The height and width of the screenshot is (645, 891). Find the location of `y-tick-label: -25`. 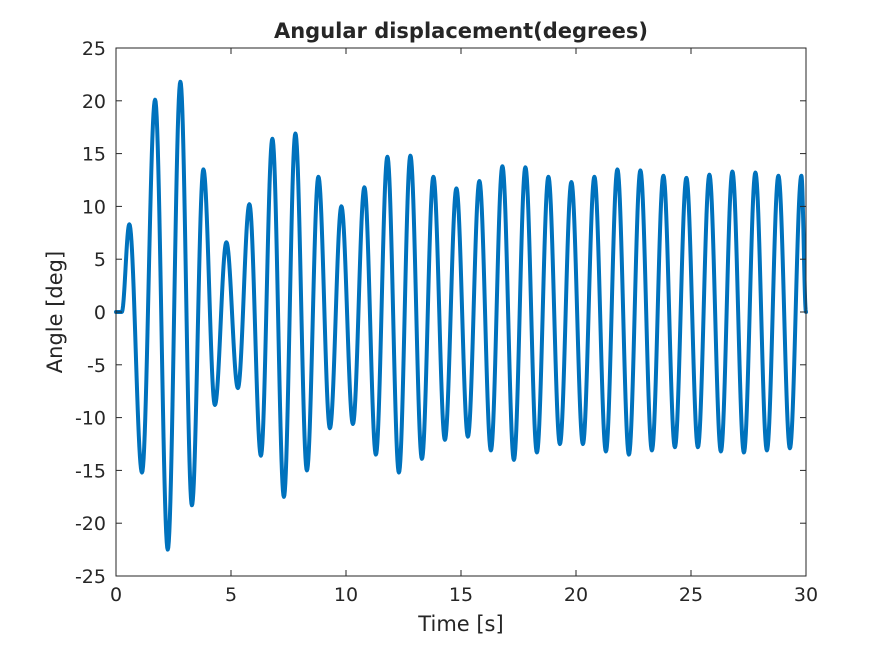

y-tick-label: -25 is located at coordinates (90, 577).